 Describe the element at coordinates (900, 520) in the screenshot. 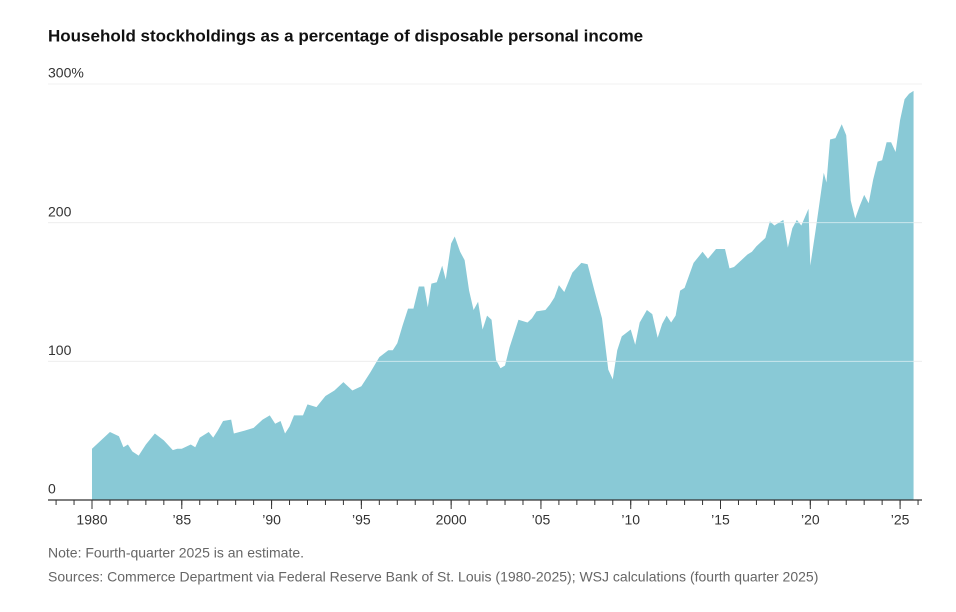

I see `x-tick-label: ’25` at that location.